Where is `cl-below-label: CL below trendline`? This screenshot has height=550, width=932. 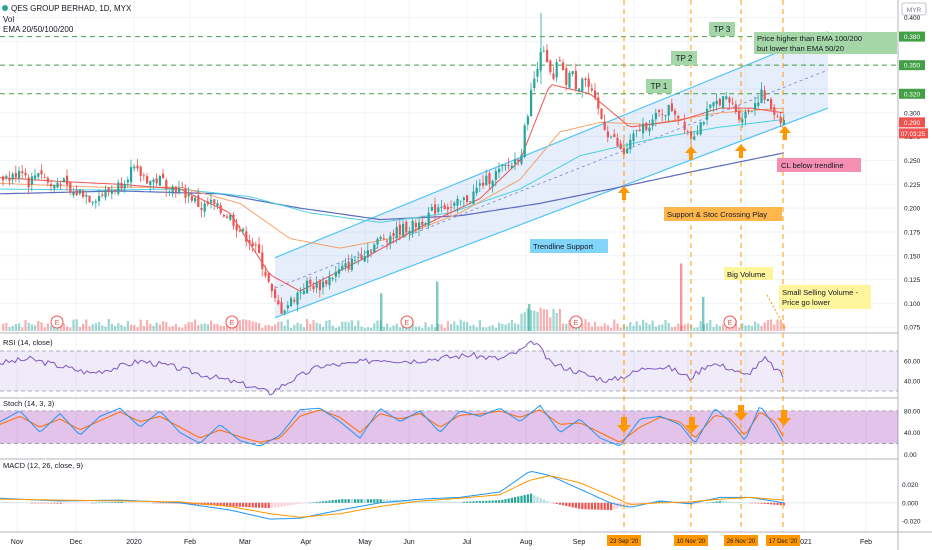
cl-below-label: CL below trendline is located at coordinates (819, 165).